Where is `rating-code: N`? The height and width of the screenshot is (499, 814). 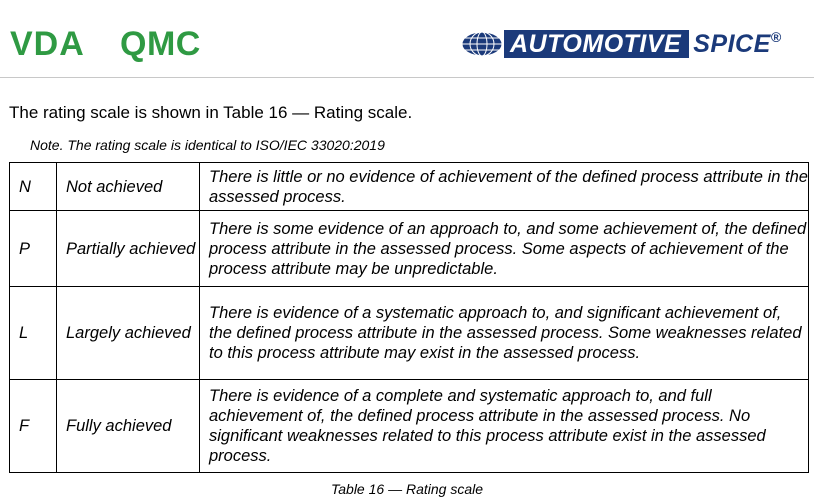
rating-code: N is located at coordinates (33, 186).